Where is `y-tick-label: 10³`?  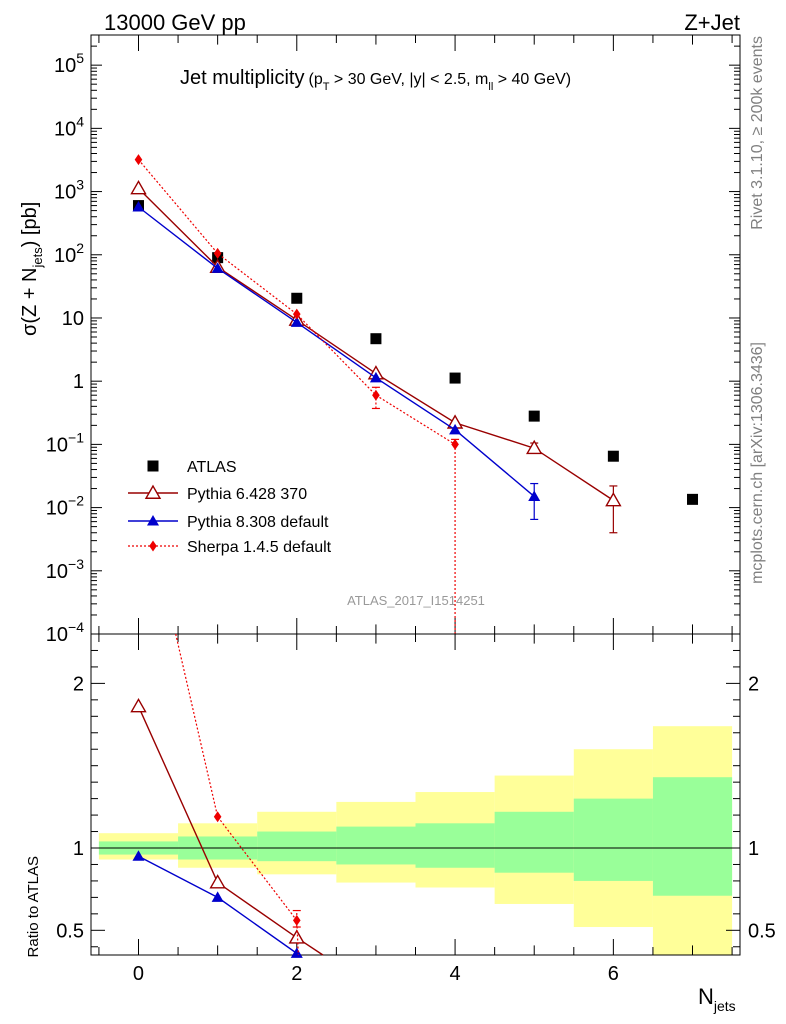 y-tick-label: 10³ is located at coordinates (69, 190).